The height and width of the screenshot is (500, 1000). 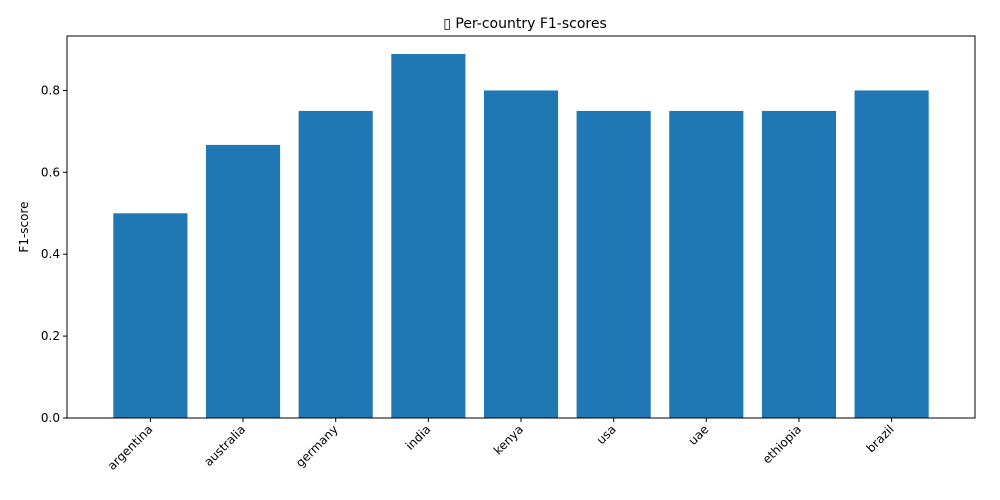 I want to click on bar-usa, so click(x=613, y=264).